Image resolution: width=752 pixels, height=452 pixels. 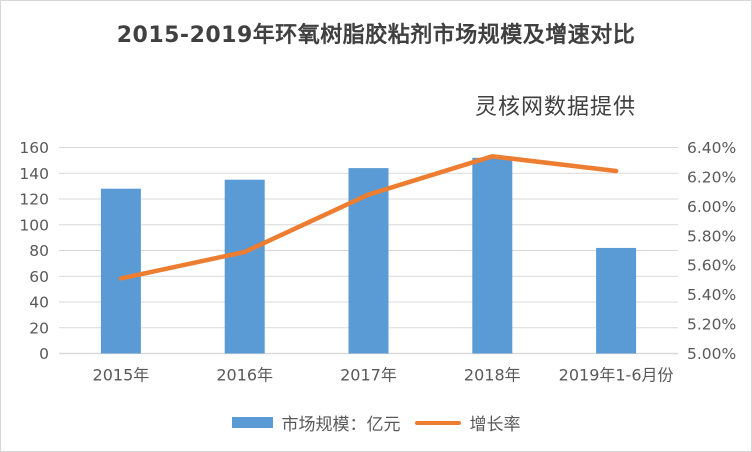 What do you see at coordinates (121, 375) in the screenshot?
I see `x-axis-label-2015年: 2015年` at bounding box center [121, 375].